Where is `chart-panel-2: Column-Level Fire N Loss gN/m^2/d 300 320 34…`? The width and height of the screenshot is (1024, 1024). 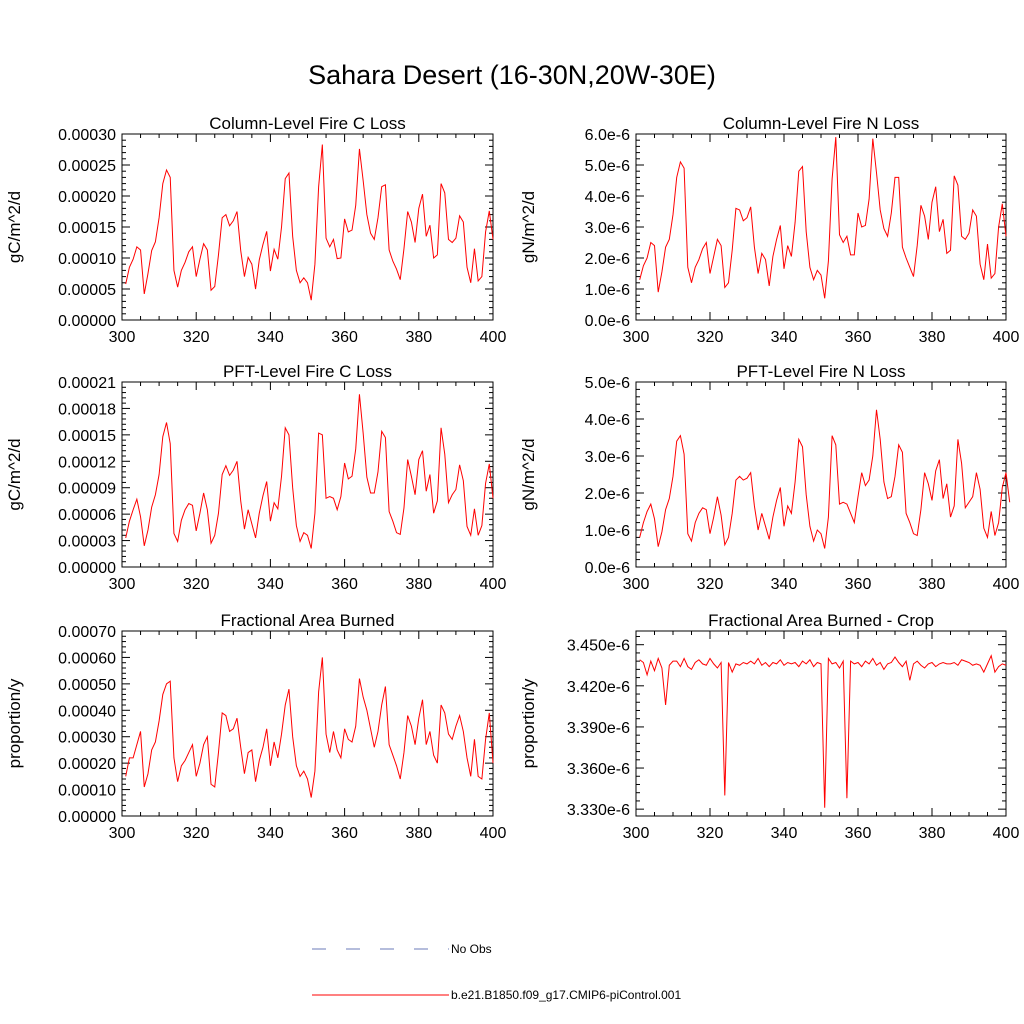
chart-panel-2: Column-Level Fire N Loss gN/m^2/d 300 320 34… is located at coordinates (769, 230).